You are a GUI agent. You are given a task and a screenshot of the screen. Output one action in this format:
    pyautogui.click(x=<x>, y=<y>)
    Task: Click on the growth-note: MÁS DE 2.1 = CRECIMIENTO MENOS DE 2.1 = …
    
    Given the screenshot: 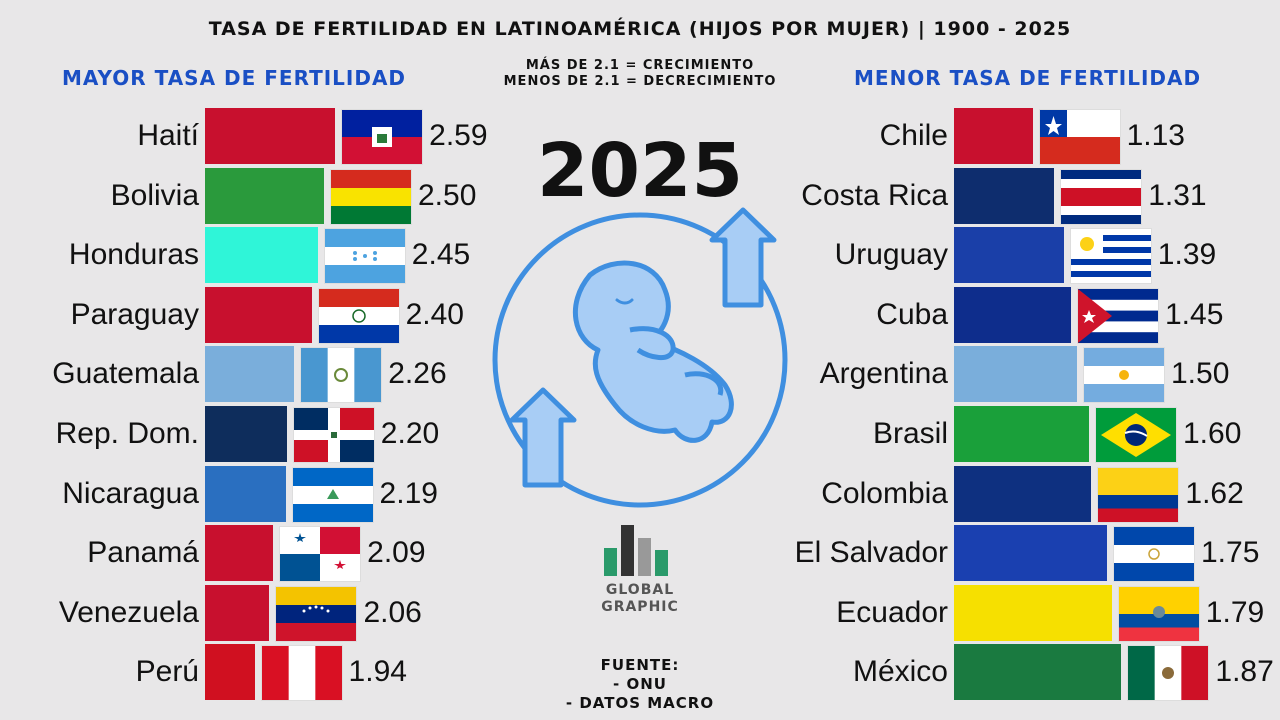 What is the action you would take?
    pyautogui.click(x=640, y=74)
    